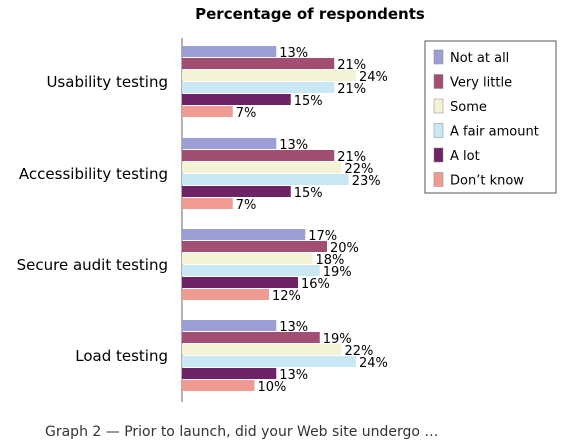 This screenshot has width=565, height=444. I want to click on category-label: Secure audit testing, so click(92, 265).